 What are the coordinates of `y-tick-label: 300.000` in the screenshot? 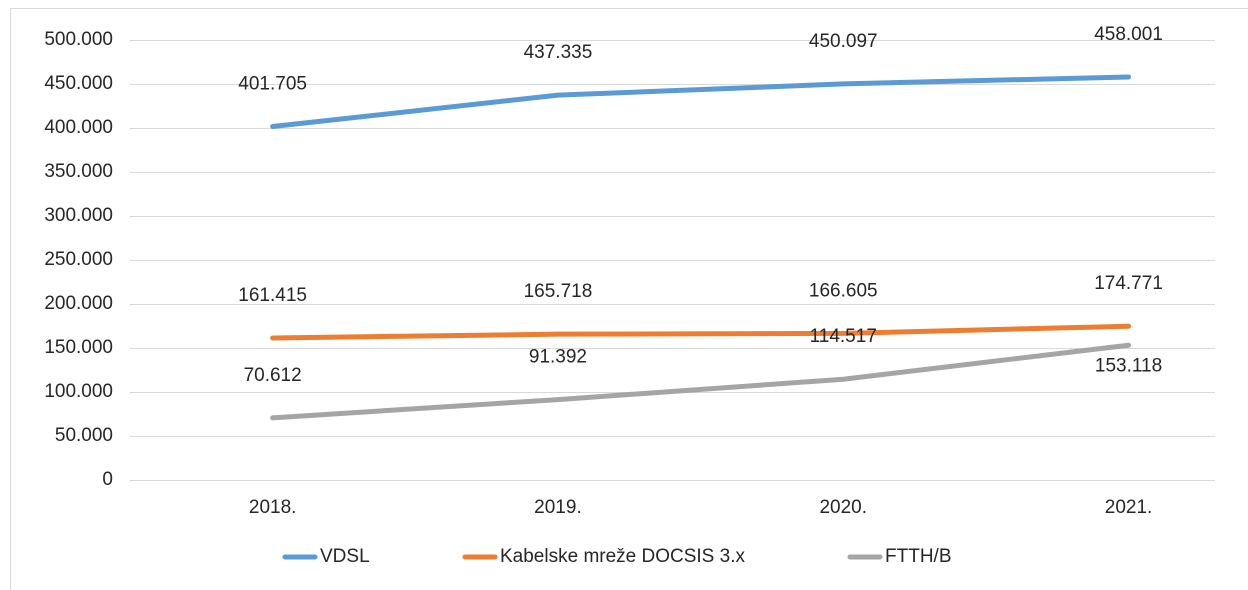 It's located at (78, 215).